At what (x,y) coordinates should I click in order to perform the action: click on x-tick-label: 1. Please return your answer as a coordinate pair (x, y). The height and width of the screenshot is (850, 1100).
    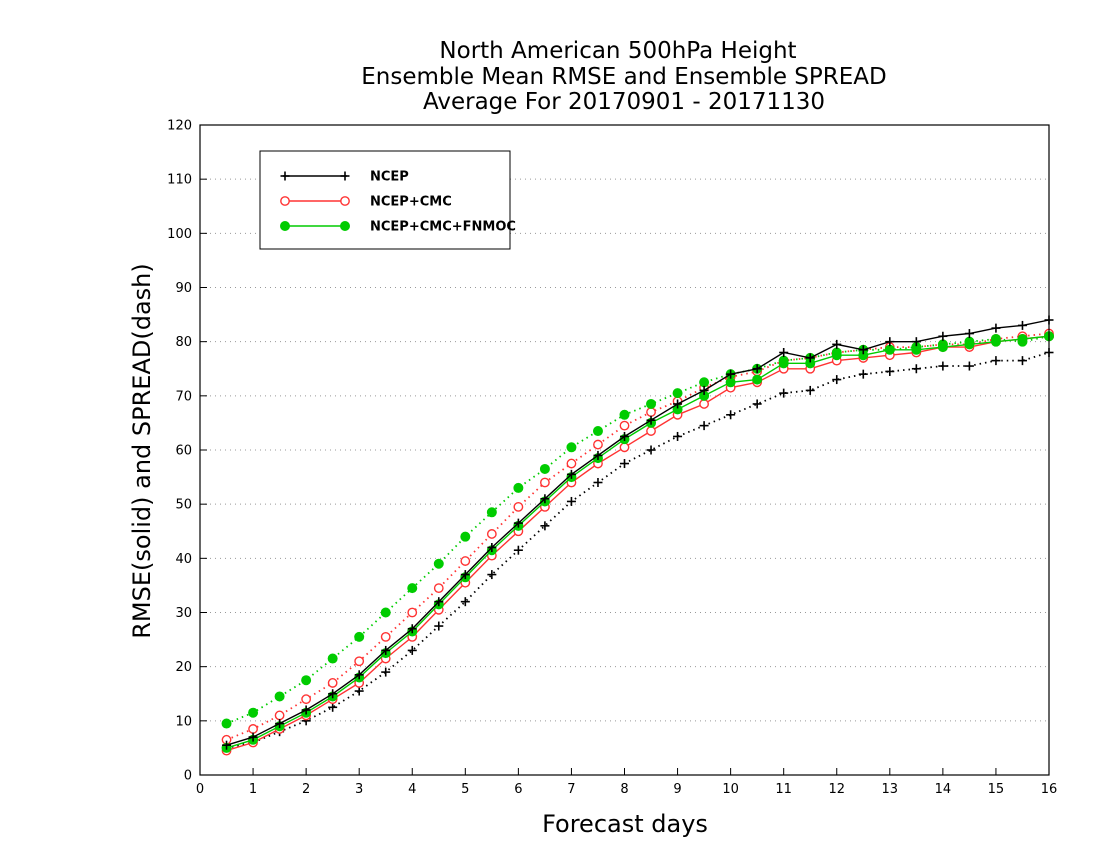
    Looking at the image, I should click on (253, 789).